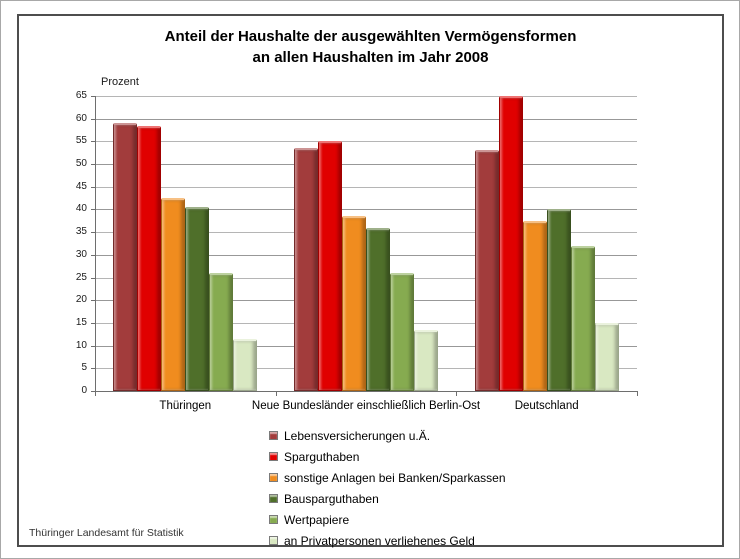 This screenshot has height=559, width=740. I want to click on legend-label: Sparguthaben, so click(322, 456).